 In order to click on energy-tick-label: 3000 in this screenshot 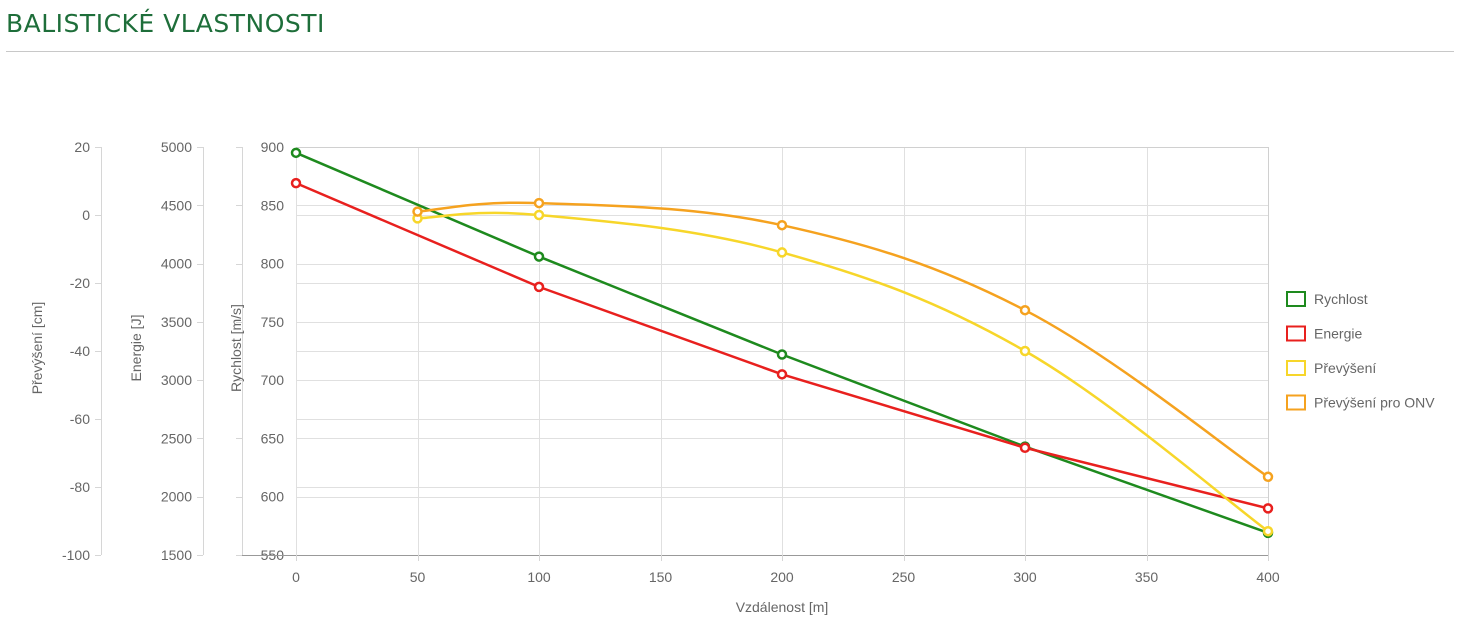, I will do `click(176, 380)`.